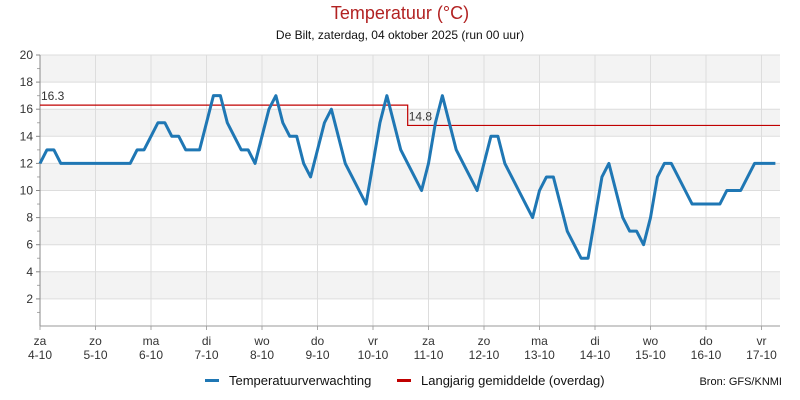 The height and width of the screenshot is (400, 800). What do you see at coordinates (206, 355) in the screenshot?
I see `x-tick-date: 7-10` at bounding box center [206, 355].